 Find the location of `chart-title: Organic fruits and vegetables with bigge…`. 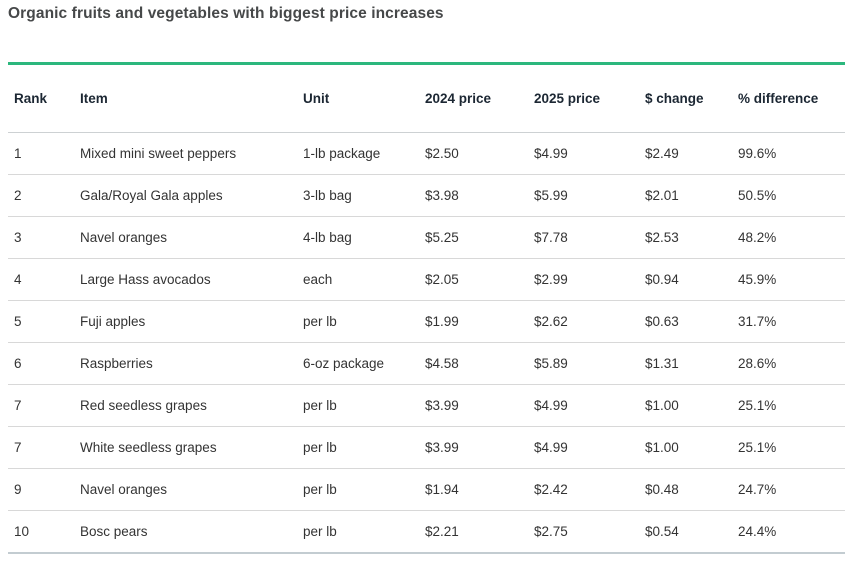

chart-title: Organic fruits and vegetables with bigge… is located at coordinates (226, 13).